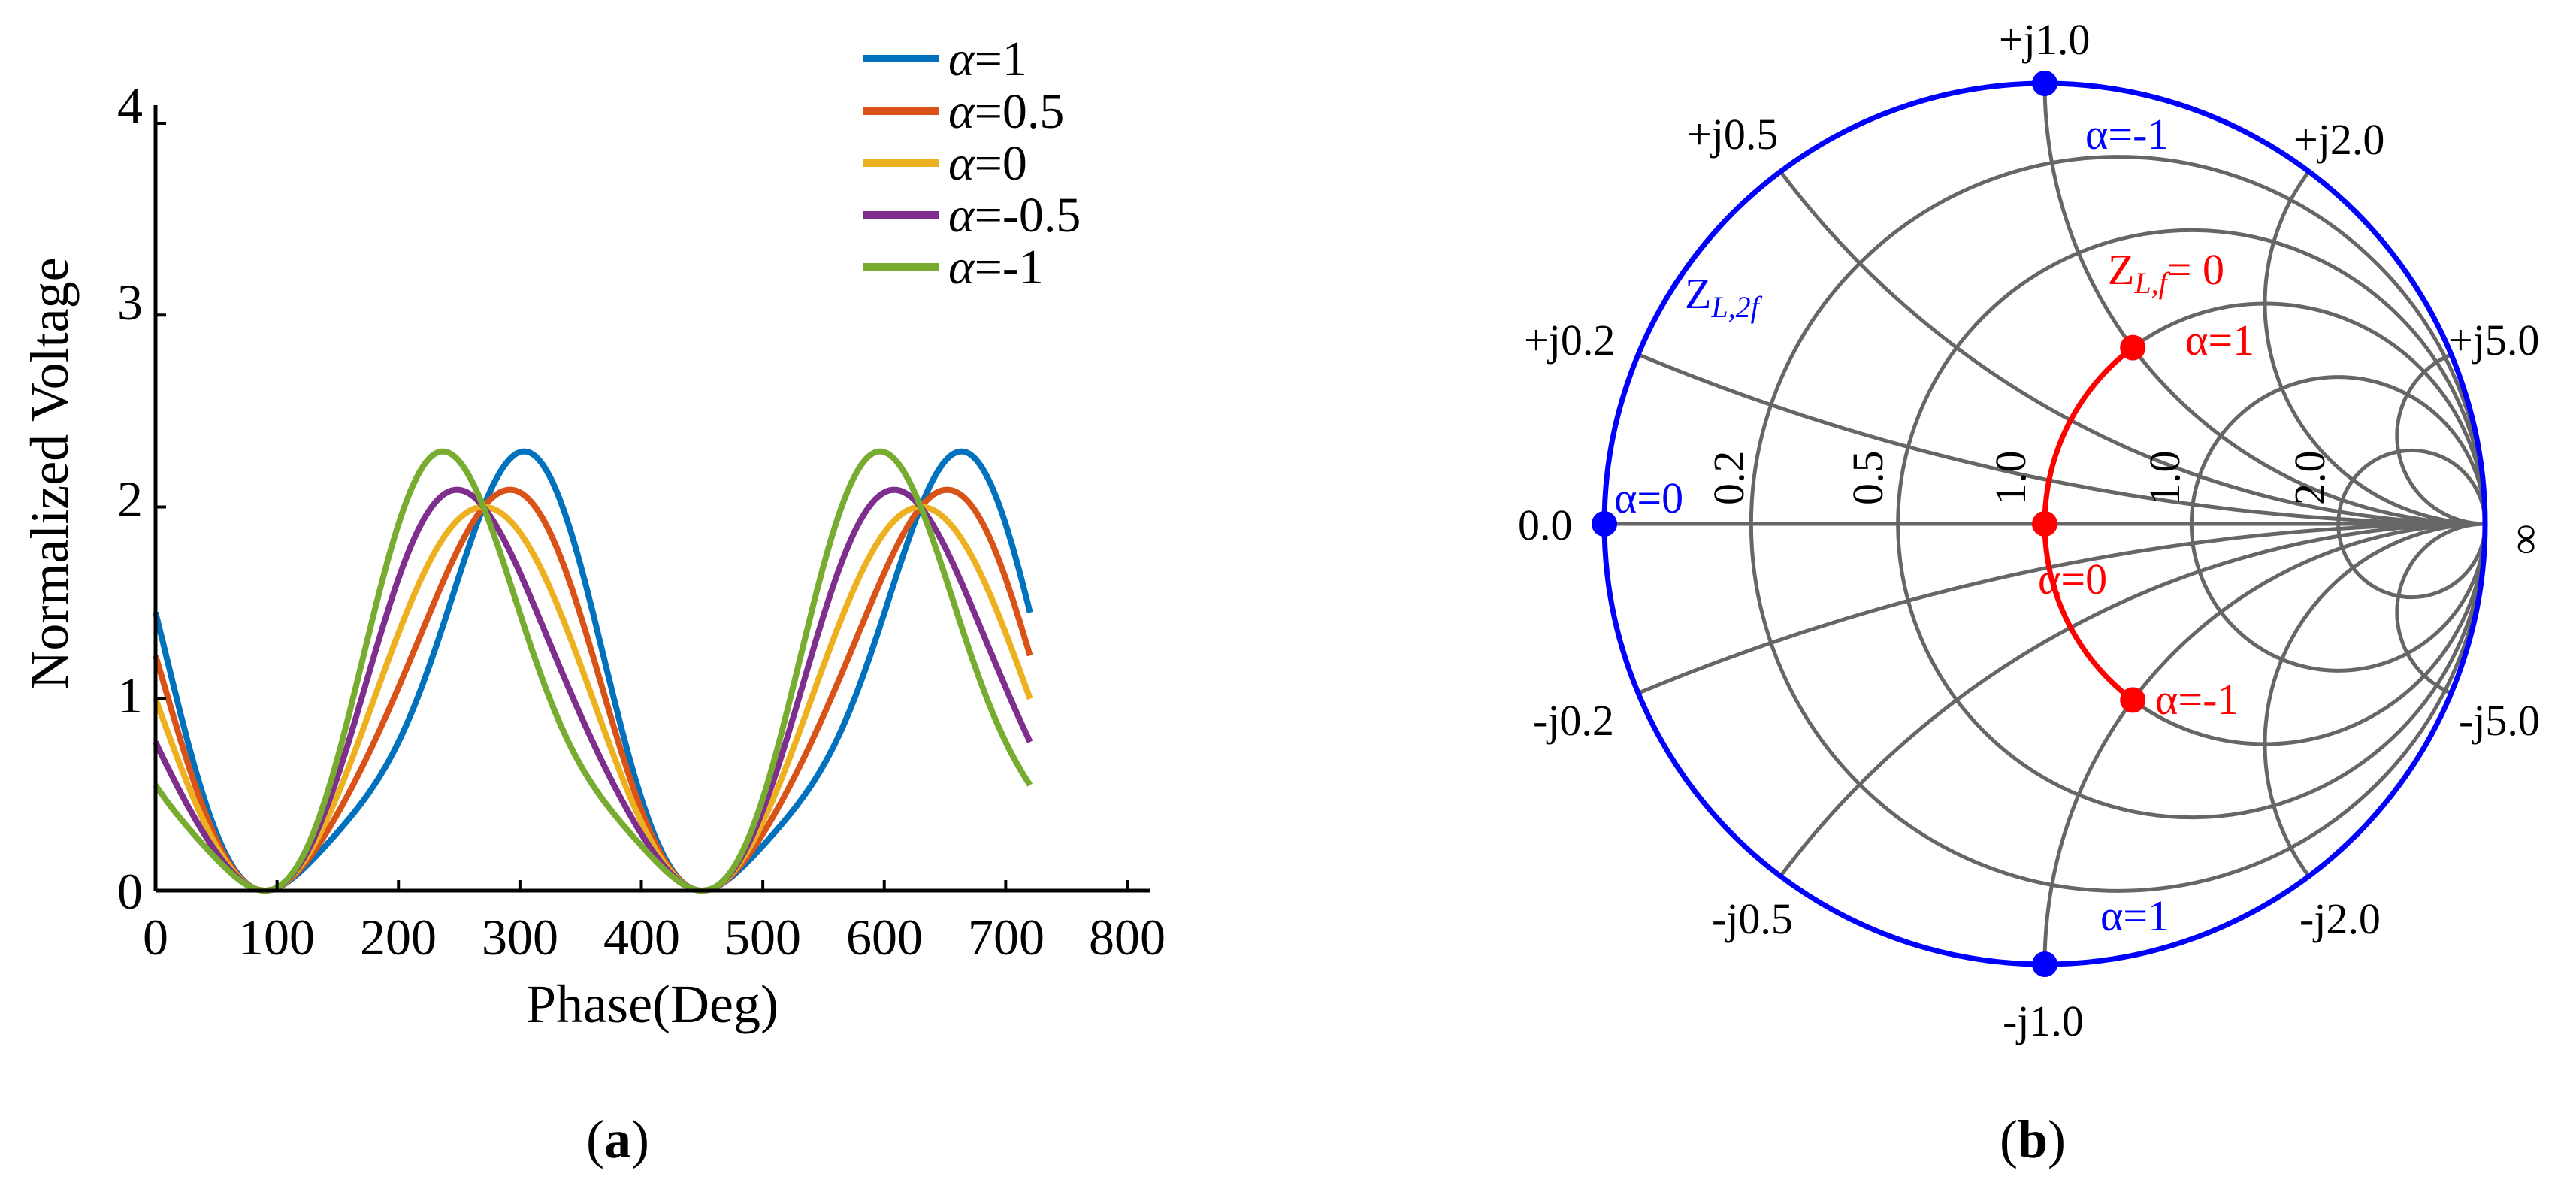 The height and width of the screenshot is (1195, 2576). Describe the element at coordinates (2197, 700) in the screenshot. I see `red-marker-label: α=-1` at that location.